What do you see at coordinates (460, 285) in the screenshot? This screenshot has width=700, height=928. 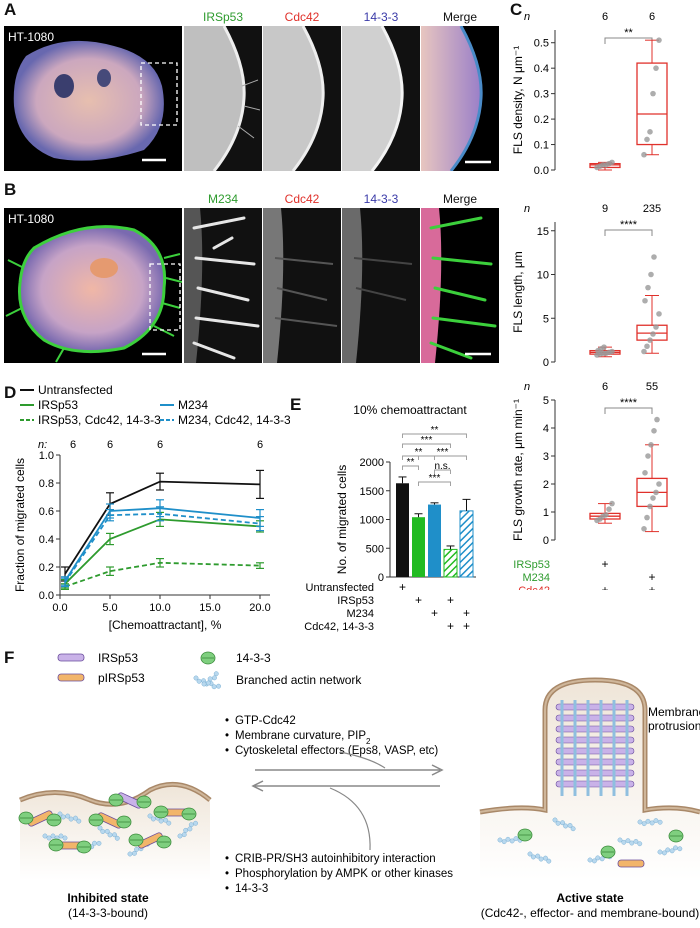 I see `micrograph-b-merge` at bounding box center [460, 285].